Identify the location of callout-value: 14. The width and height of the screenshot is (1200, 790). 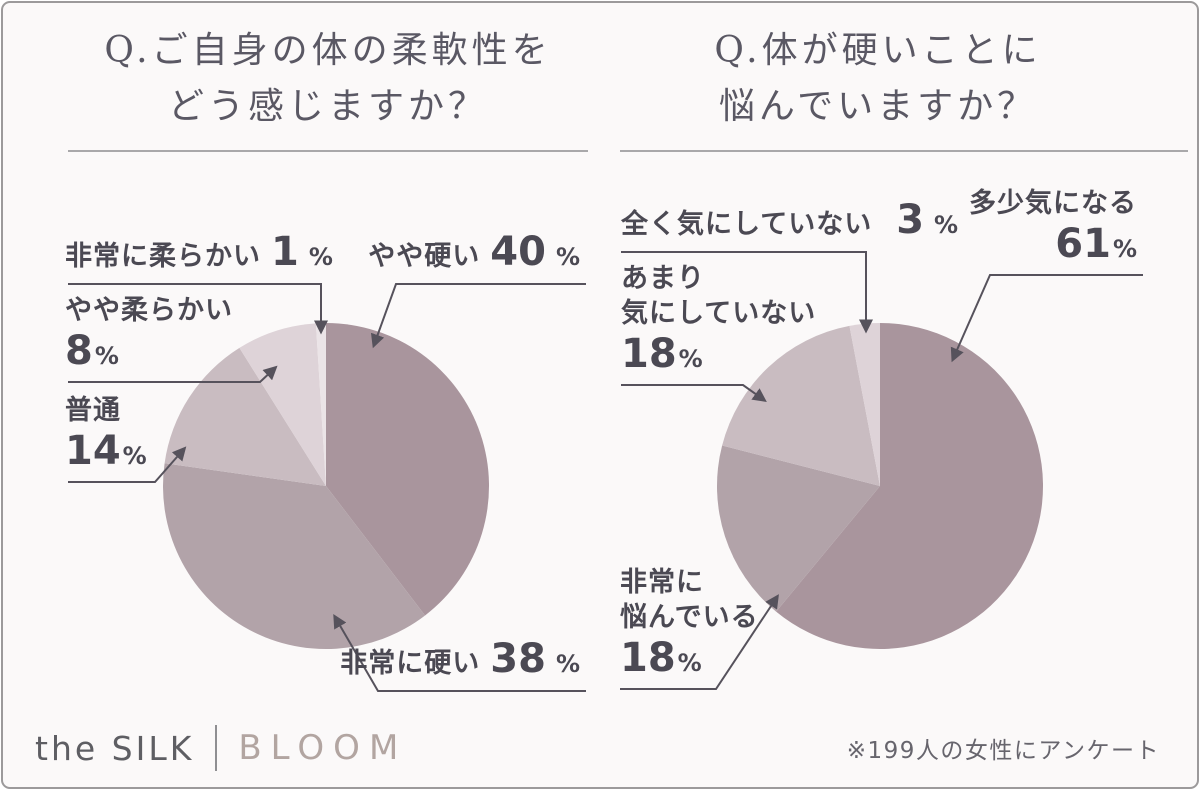
(93, 451).